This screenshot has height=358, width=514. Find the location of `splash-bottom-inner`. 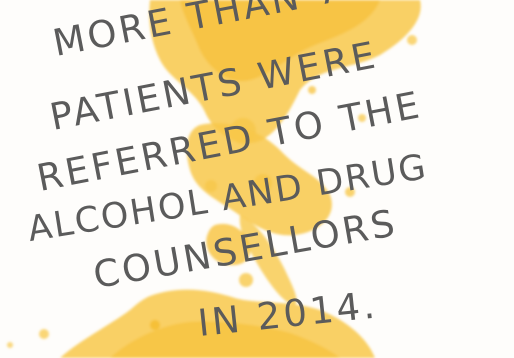

splash-bottom-inner is located at coordinates (225, 339).